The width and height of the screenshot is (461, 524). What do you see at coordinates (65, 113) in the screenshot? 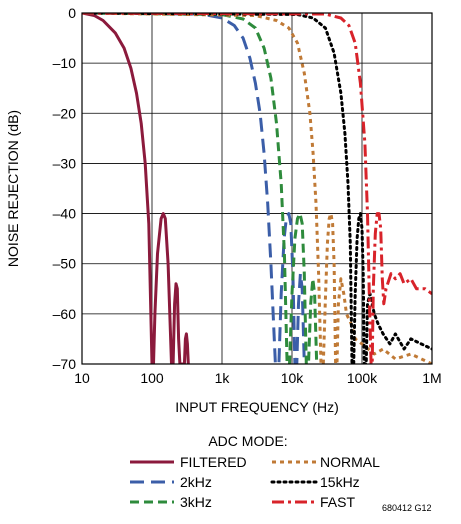
I see `y-tick-label: –20` at bounding box center [65, 113].